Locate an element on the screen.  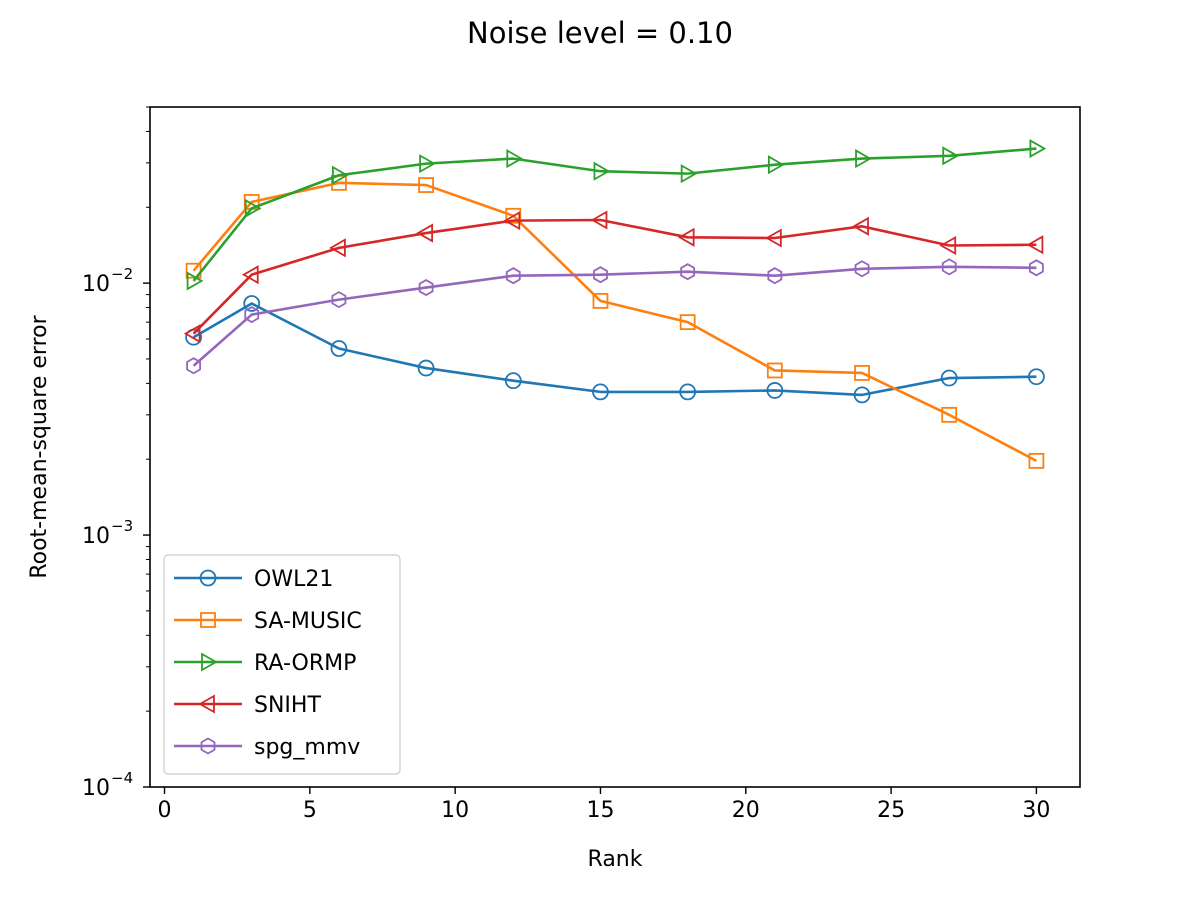
legend-label: RA-ORMP is located at coordinates (305, 663).